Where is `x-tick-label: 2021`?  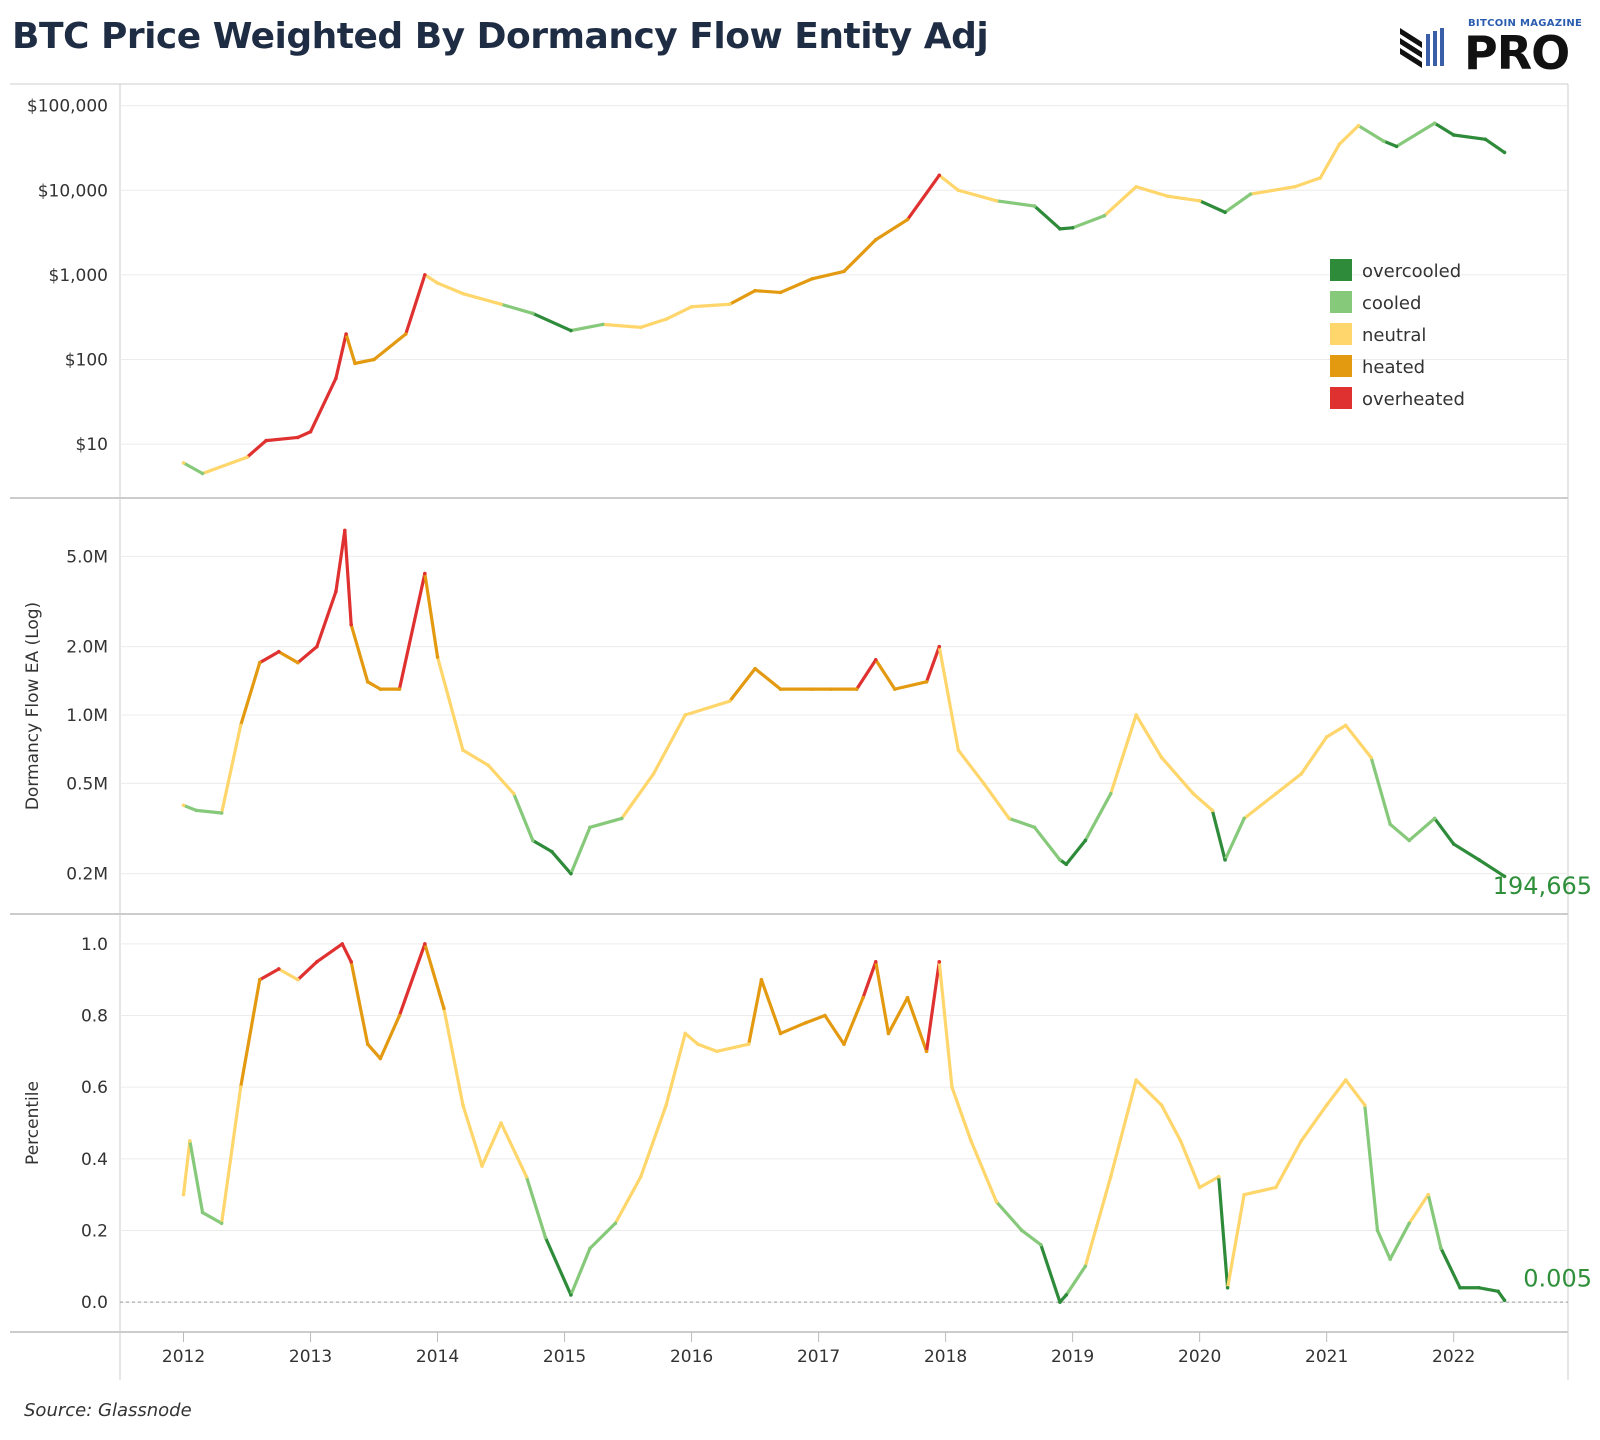 x-tick-label: 2021 is located at coordinates (1326, 1357).